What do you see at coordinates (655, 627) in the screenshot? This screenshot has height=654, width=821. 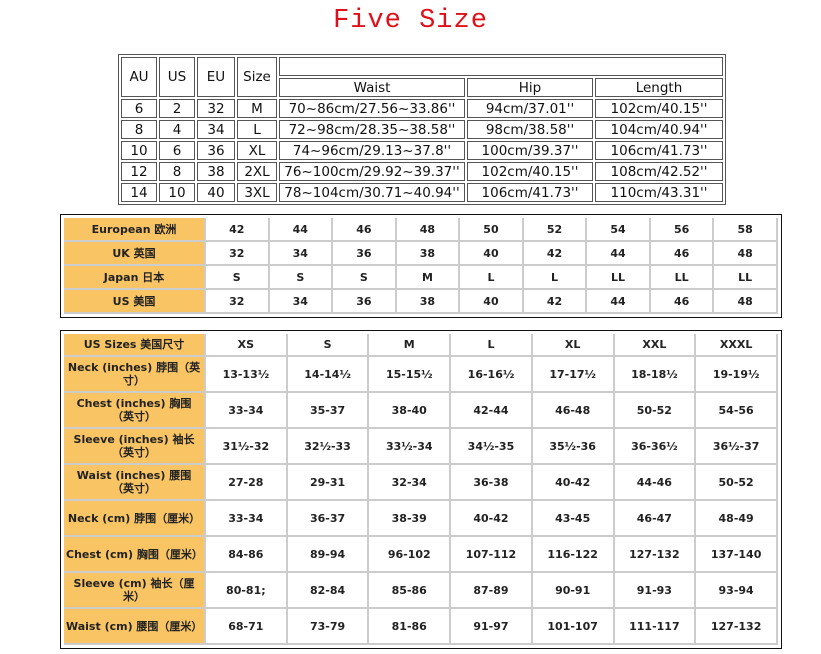 I see `table-cell: 111-117` at bounding box center [655, 627].